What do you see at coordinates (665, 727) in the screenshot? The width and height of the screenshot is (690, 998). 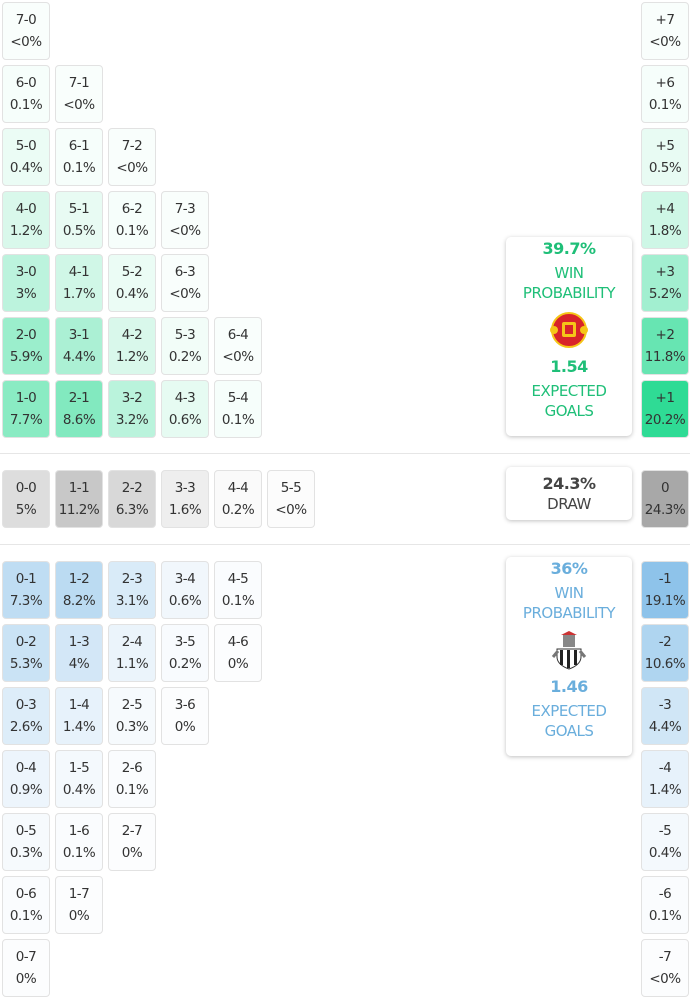 I see `probability-label: 4.4%` at bounding box center [665, 727].